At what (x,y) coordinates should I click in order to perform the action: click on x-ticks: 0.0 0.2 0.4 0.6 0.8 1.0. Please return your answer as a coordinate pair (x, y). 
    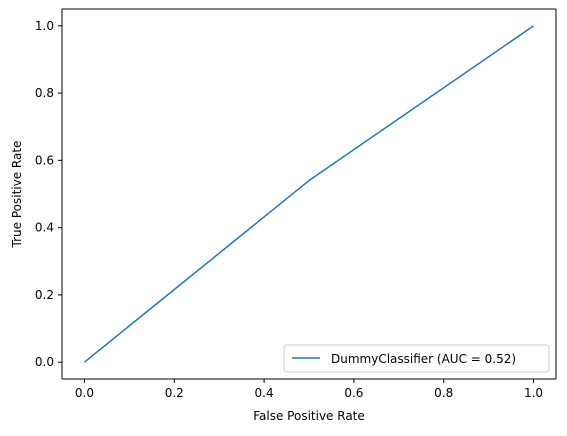
    Looking at the image, I should click on (309, 389).